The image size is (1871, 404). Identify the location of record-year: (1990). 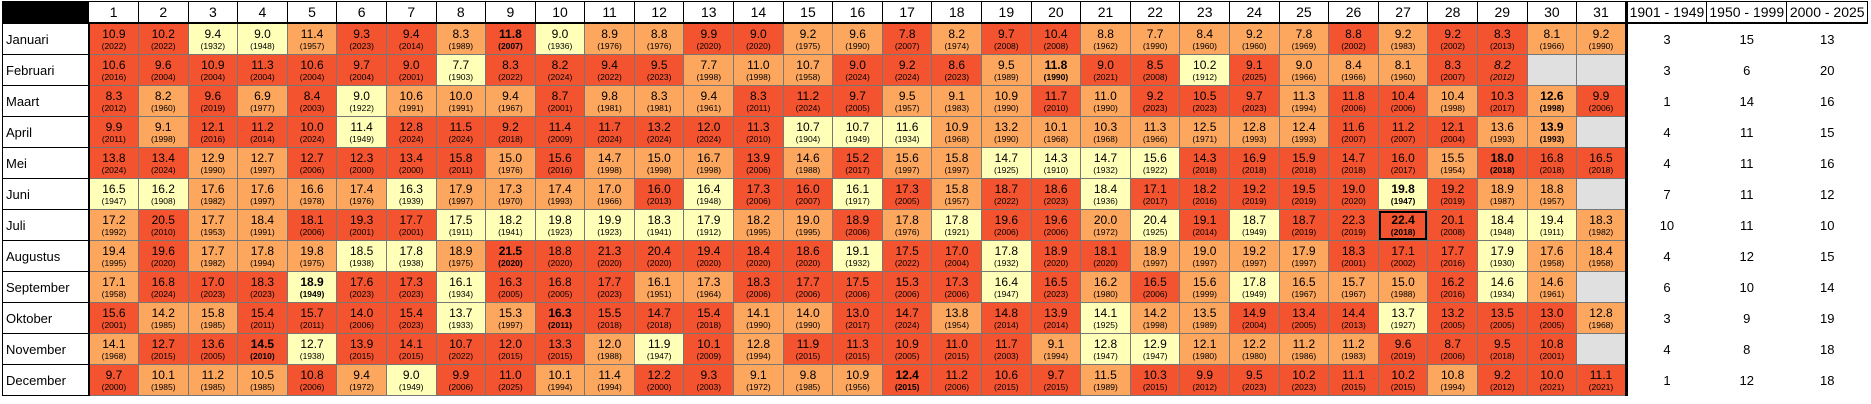
(1105, 107).